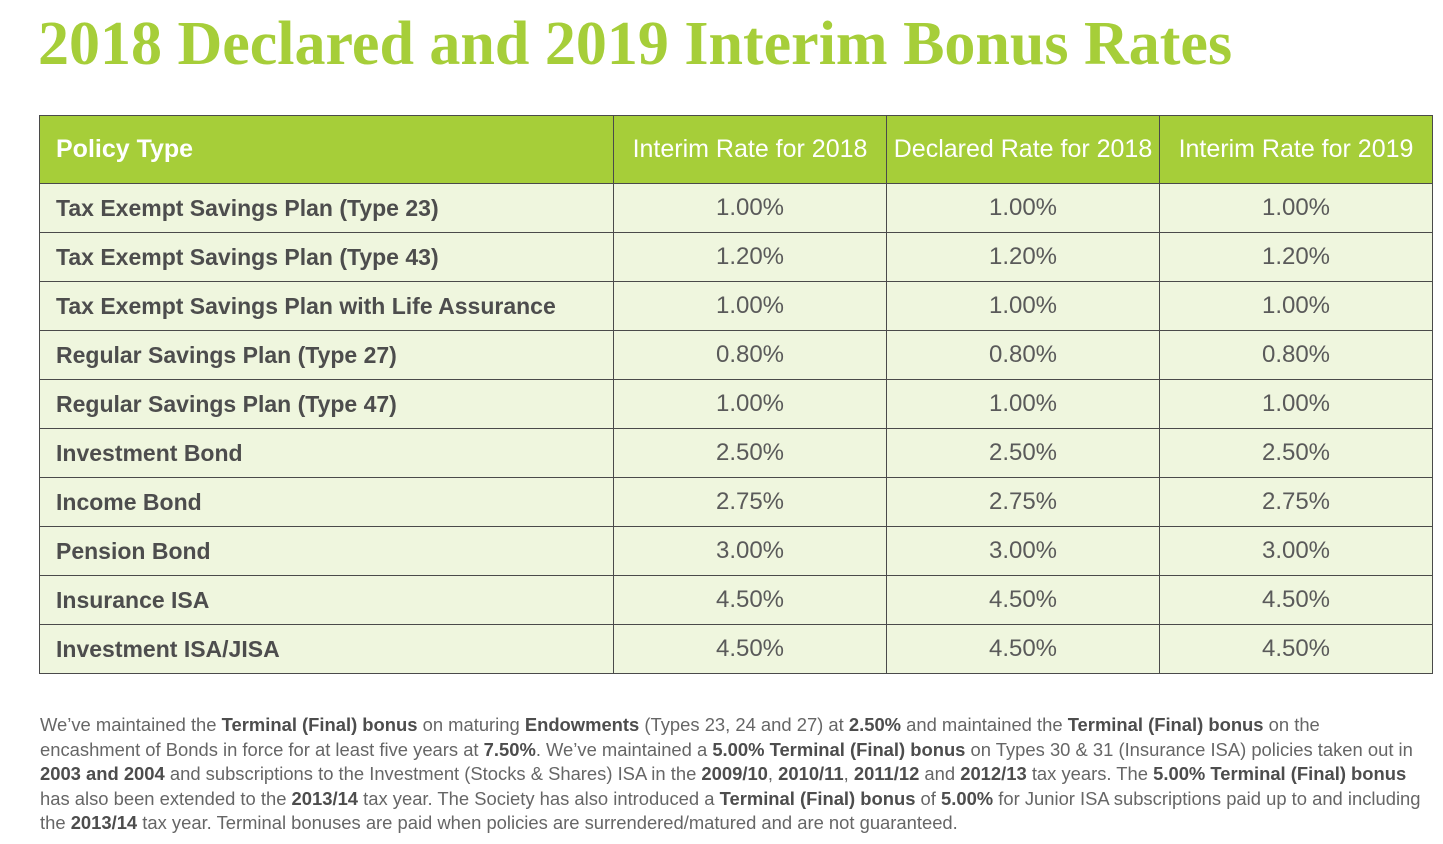 The height and width of the screenshot is (844, 1443). Describe the element at coordinates (166, 798) in the screenshot. I see `footnote-text: has also been extended to the` at that location.